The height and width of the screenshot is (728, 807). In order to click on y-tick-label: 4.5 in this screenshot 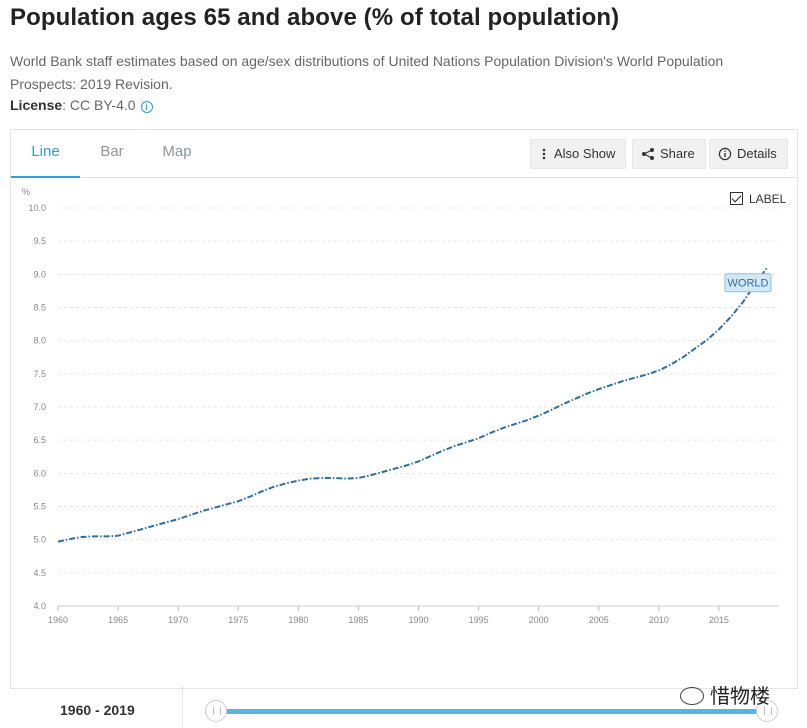, I will do `click(39, 573)`.